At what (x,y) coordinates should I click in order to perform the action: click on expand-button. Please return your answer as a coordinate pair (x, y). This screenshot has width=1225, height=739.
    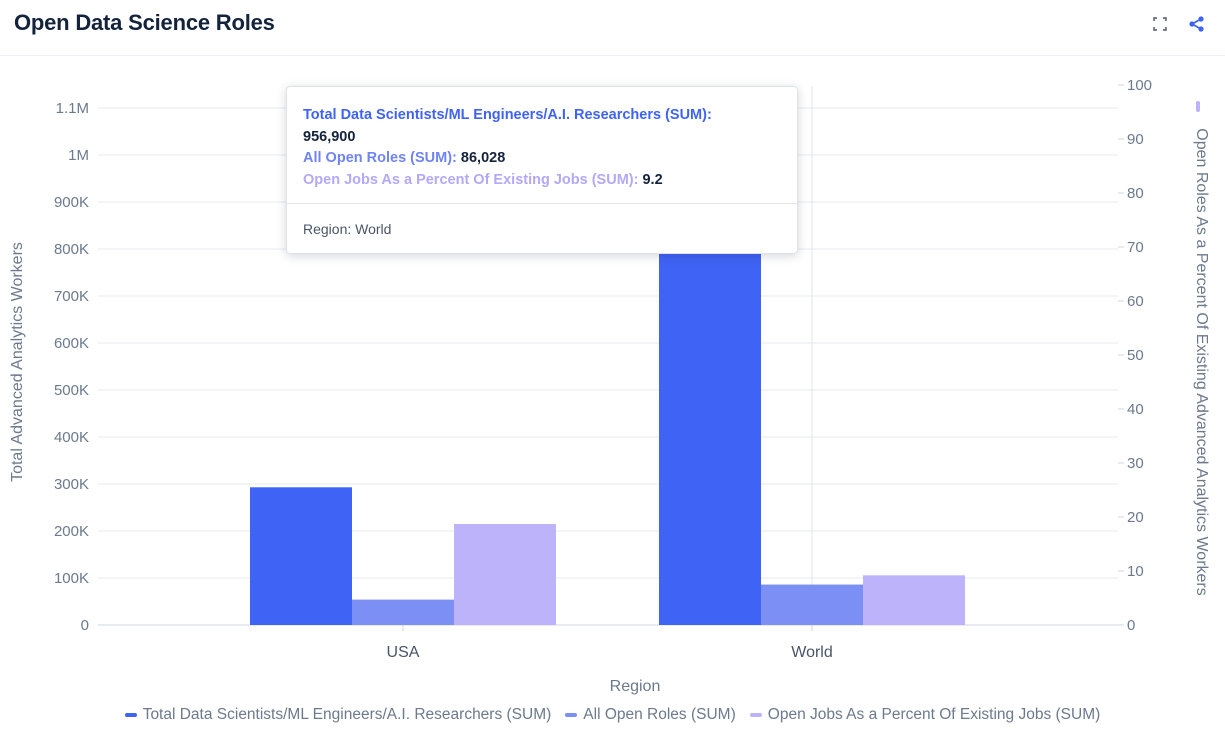
    Looking at the image, I should click on (1160, 24).